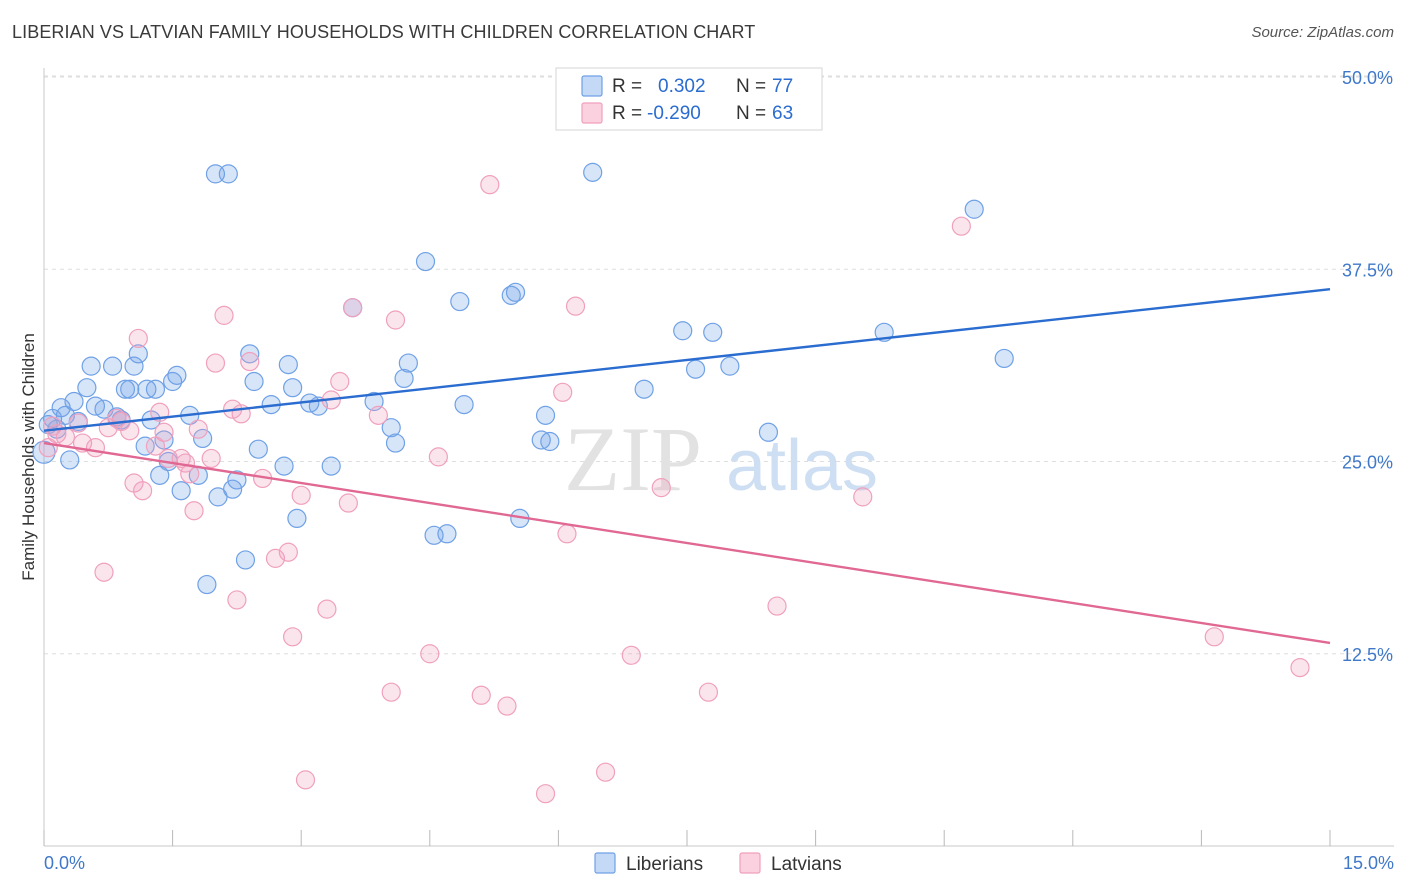 The image size is (1406, 892). I want to click on liberian-trend-line, so click(687, 360).